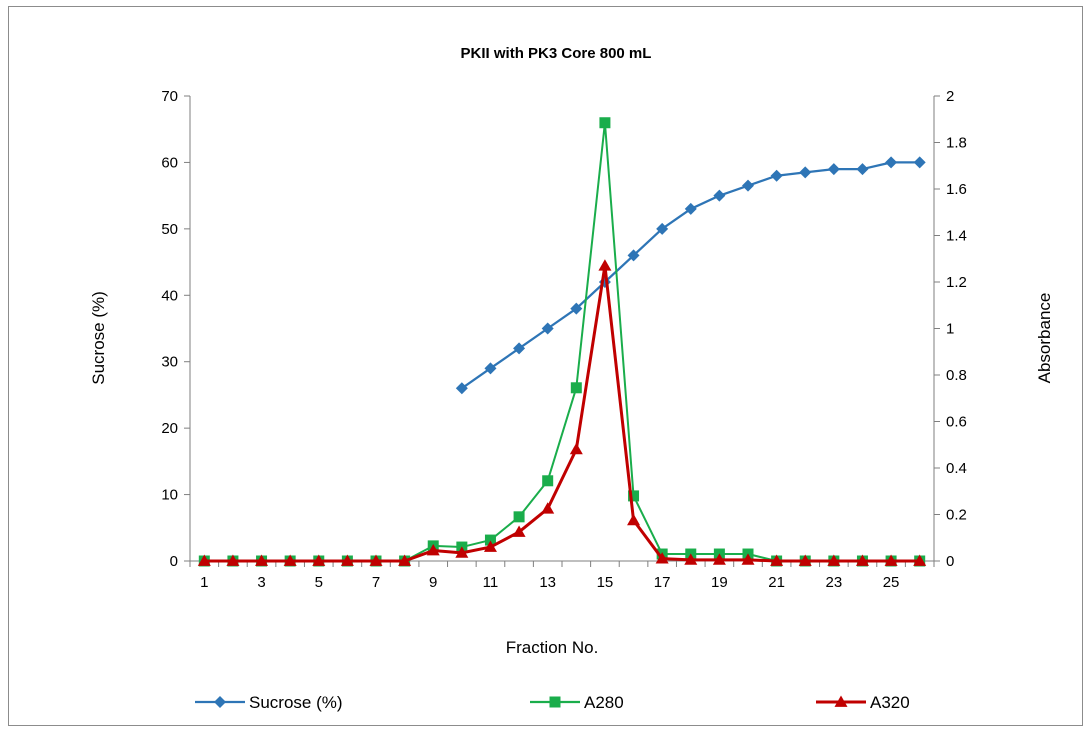 The height and width of the screenshot is (733, 1092). Describe the element at coordinates (956, 189) in the screenshot. I see `y2-tick-label: 1.6` at that location.